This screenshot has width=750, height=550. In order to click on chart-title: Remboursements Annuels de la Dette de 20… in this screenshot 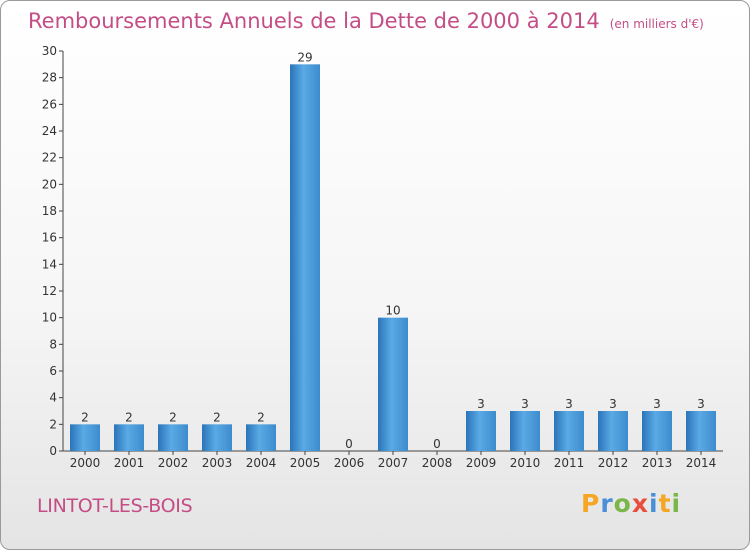, I will do `click(366, 21)`.